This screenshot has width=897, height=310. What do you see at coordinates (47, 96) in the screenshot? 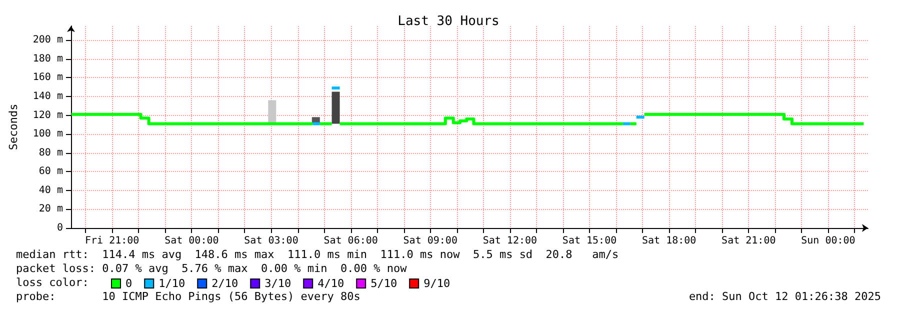
I see `y-tick-label: 140 m` at bounding box center [47, 96].